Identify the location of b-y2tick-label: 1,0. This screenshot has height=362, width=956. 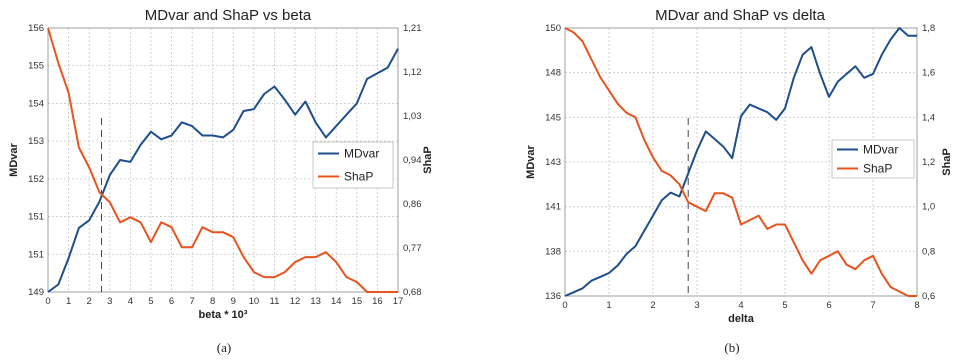
(928, 207).